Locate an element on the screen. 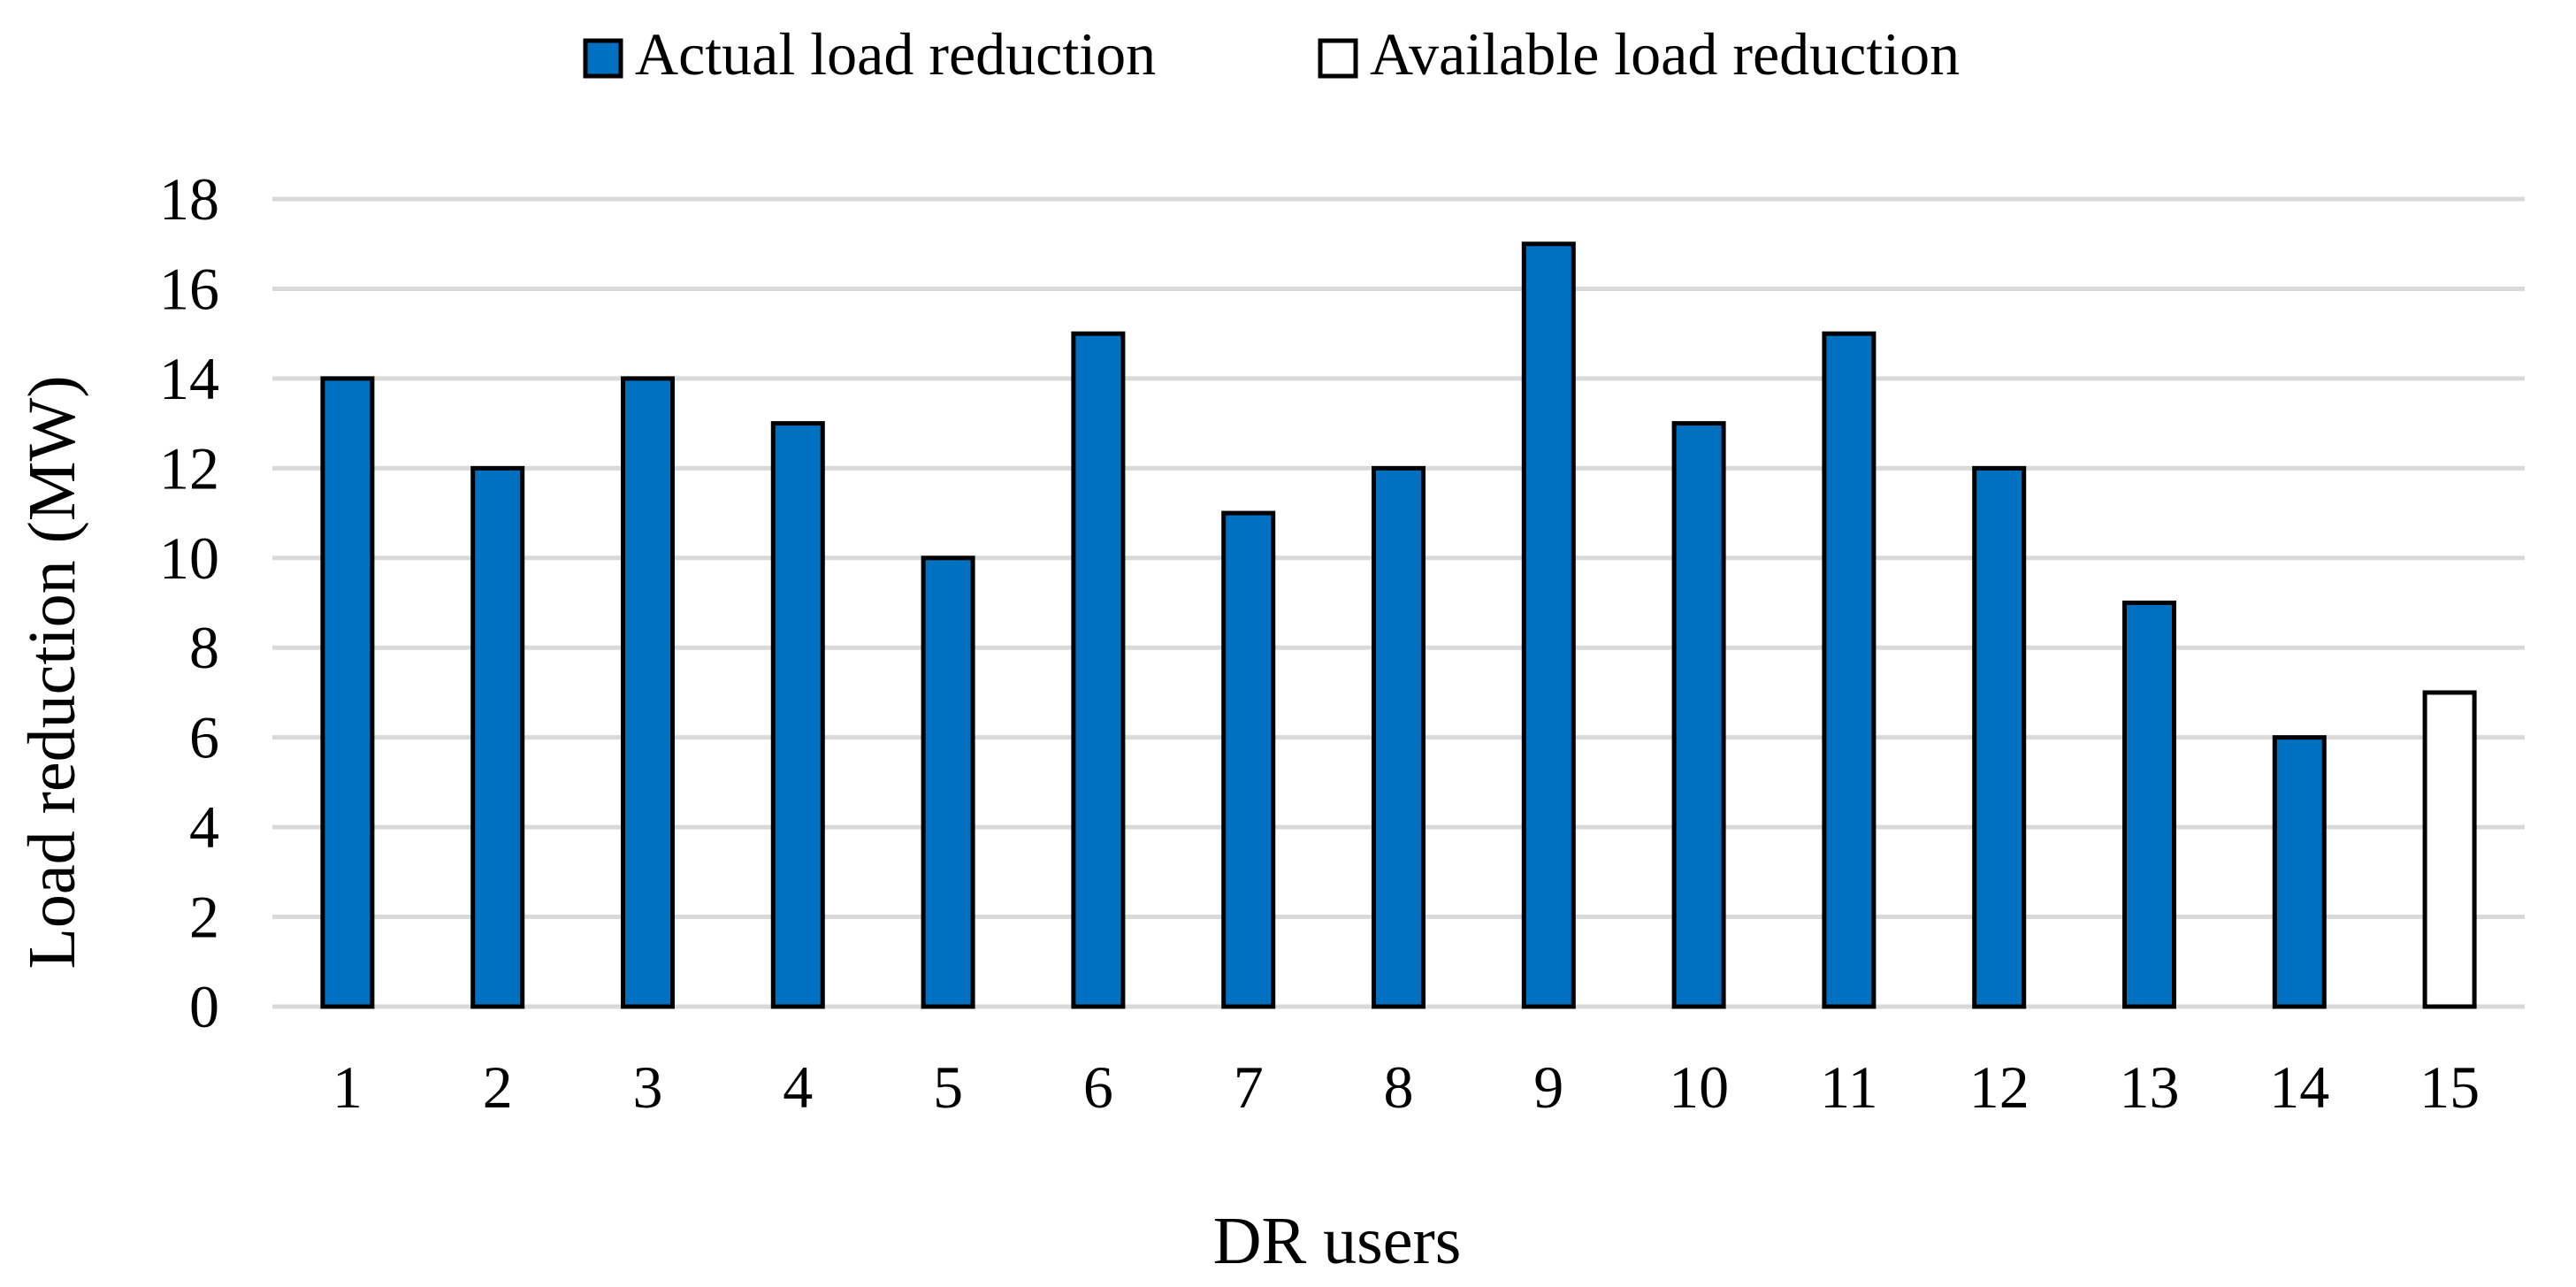 This screenshot has width=2576, height=1287. x-tick-label: 9 is located at coordinates (1548, 1087).